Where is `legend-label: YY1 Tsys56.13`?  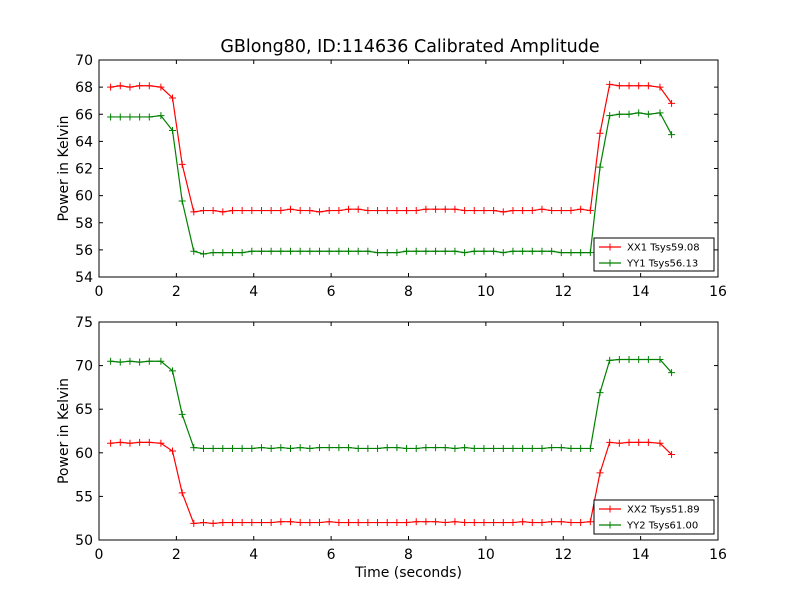
legend-label: YY1 Tsys56.13 is located at coordinates (662, 264).